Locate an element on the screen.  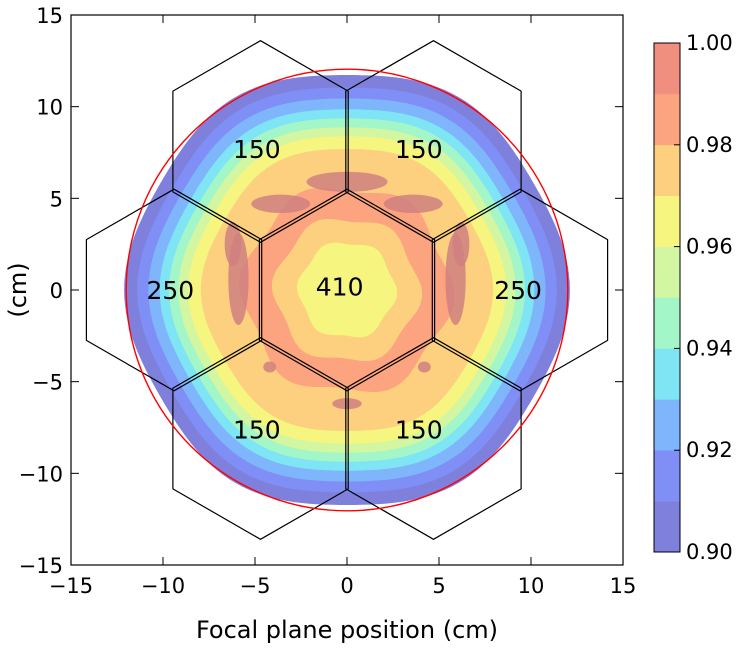
x-tick-label: 15 is located at coordinates (623, 586).